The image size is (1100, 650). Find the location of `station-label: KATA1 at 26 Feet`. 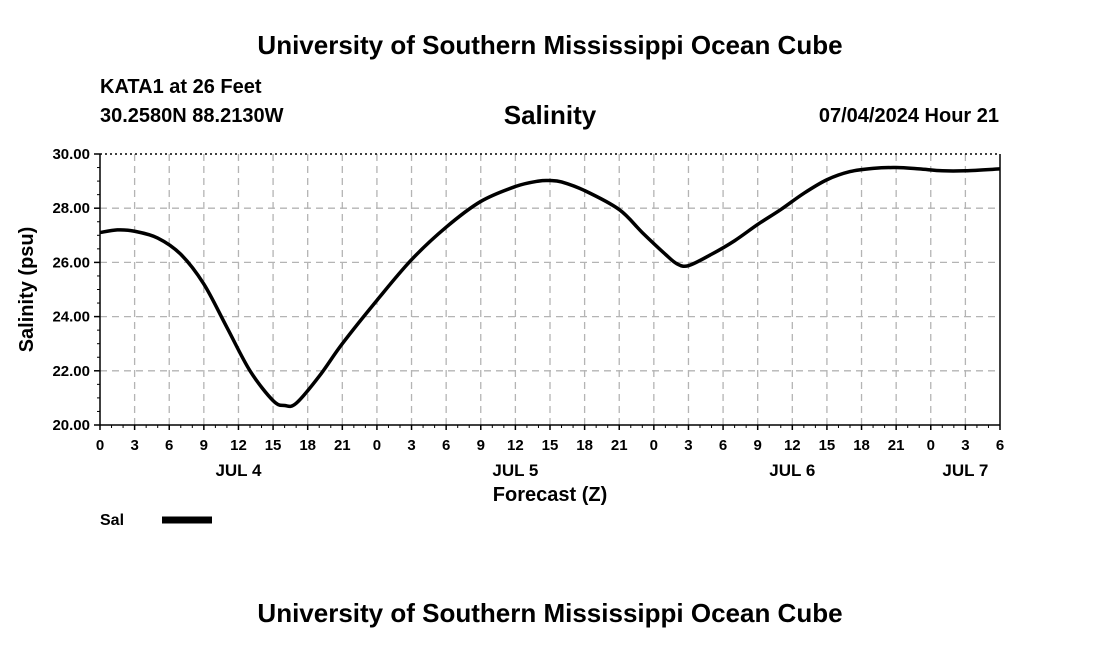

station-label: KATA1 at 26 Feet is located at coordinates (181, 87).